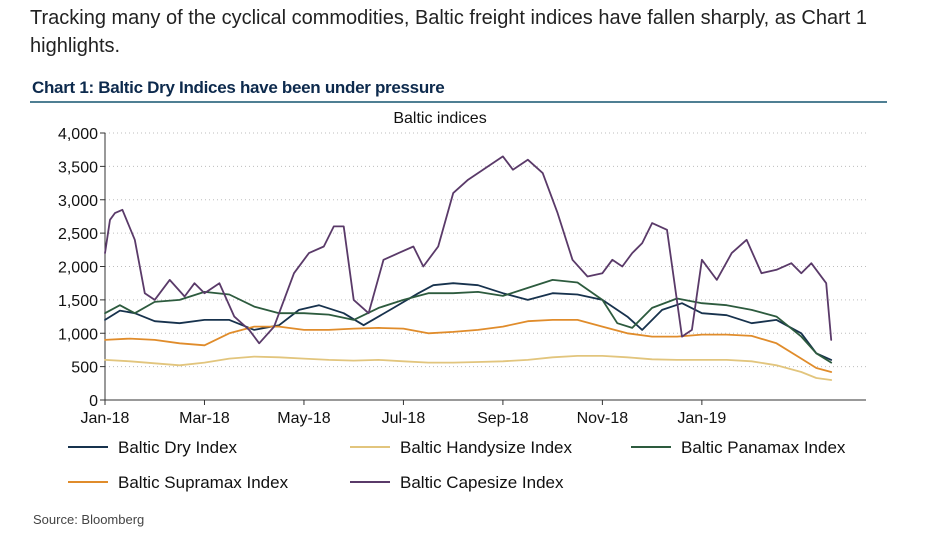 The width and height of the screenshot is (941, 538). Describe the element at coordinates (503, 418) in the screenshot. I see `x-tick-label: Sep-18` at that location.